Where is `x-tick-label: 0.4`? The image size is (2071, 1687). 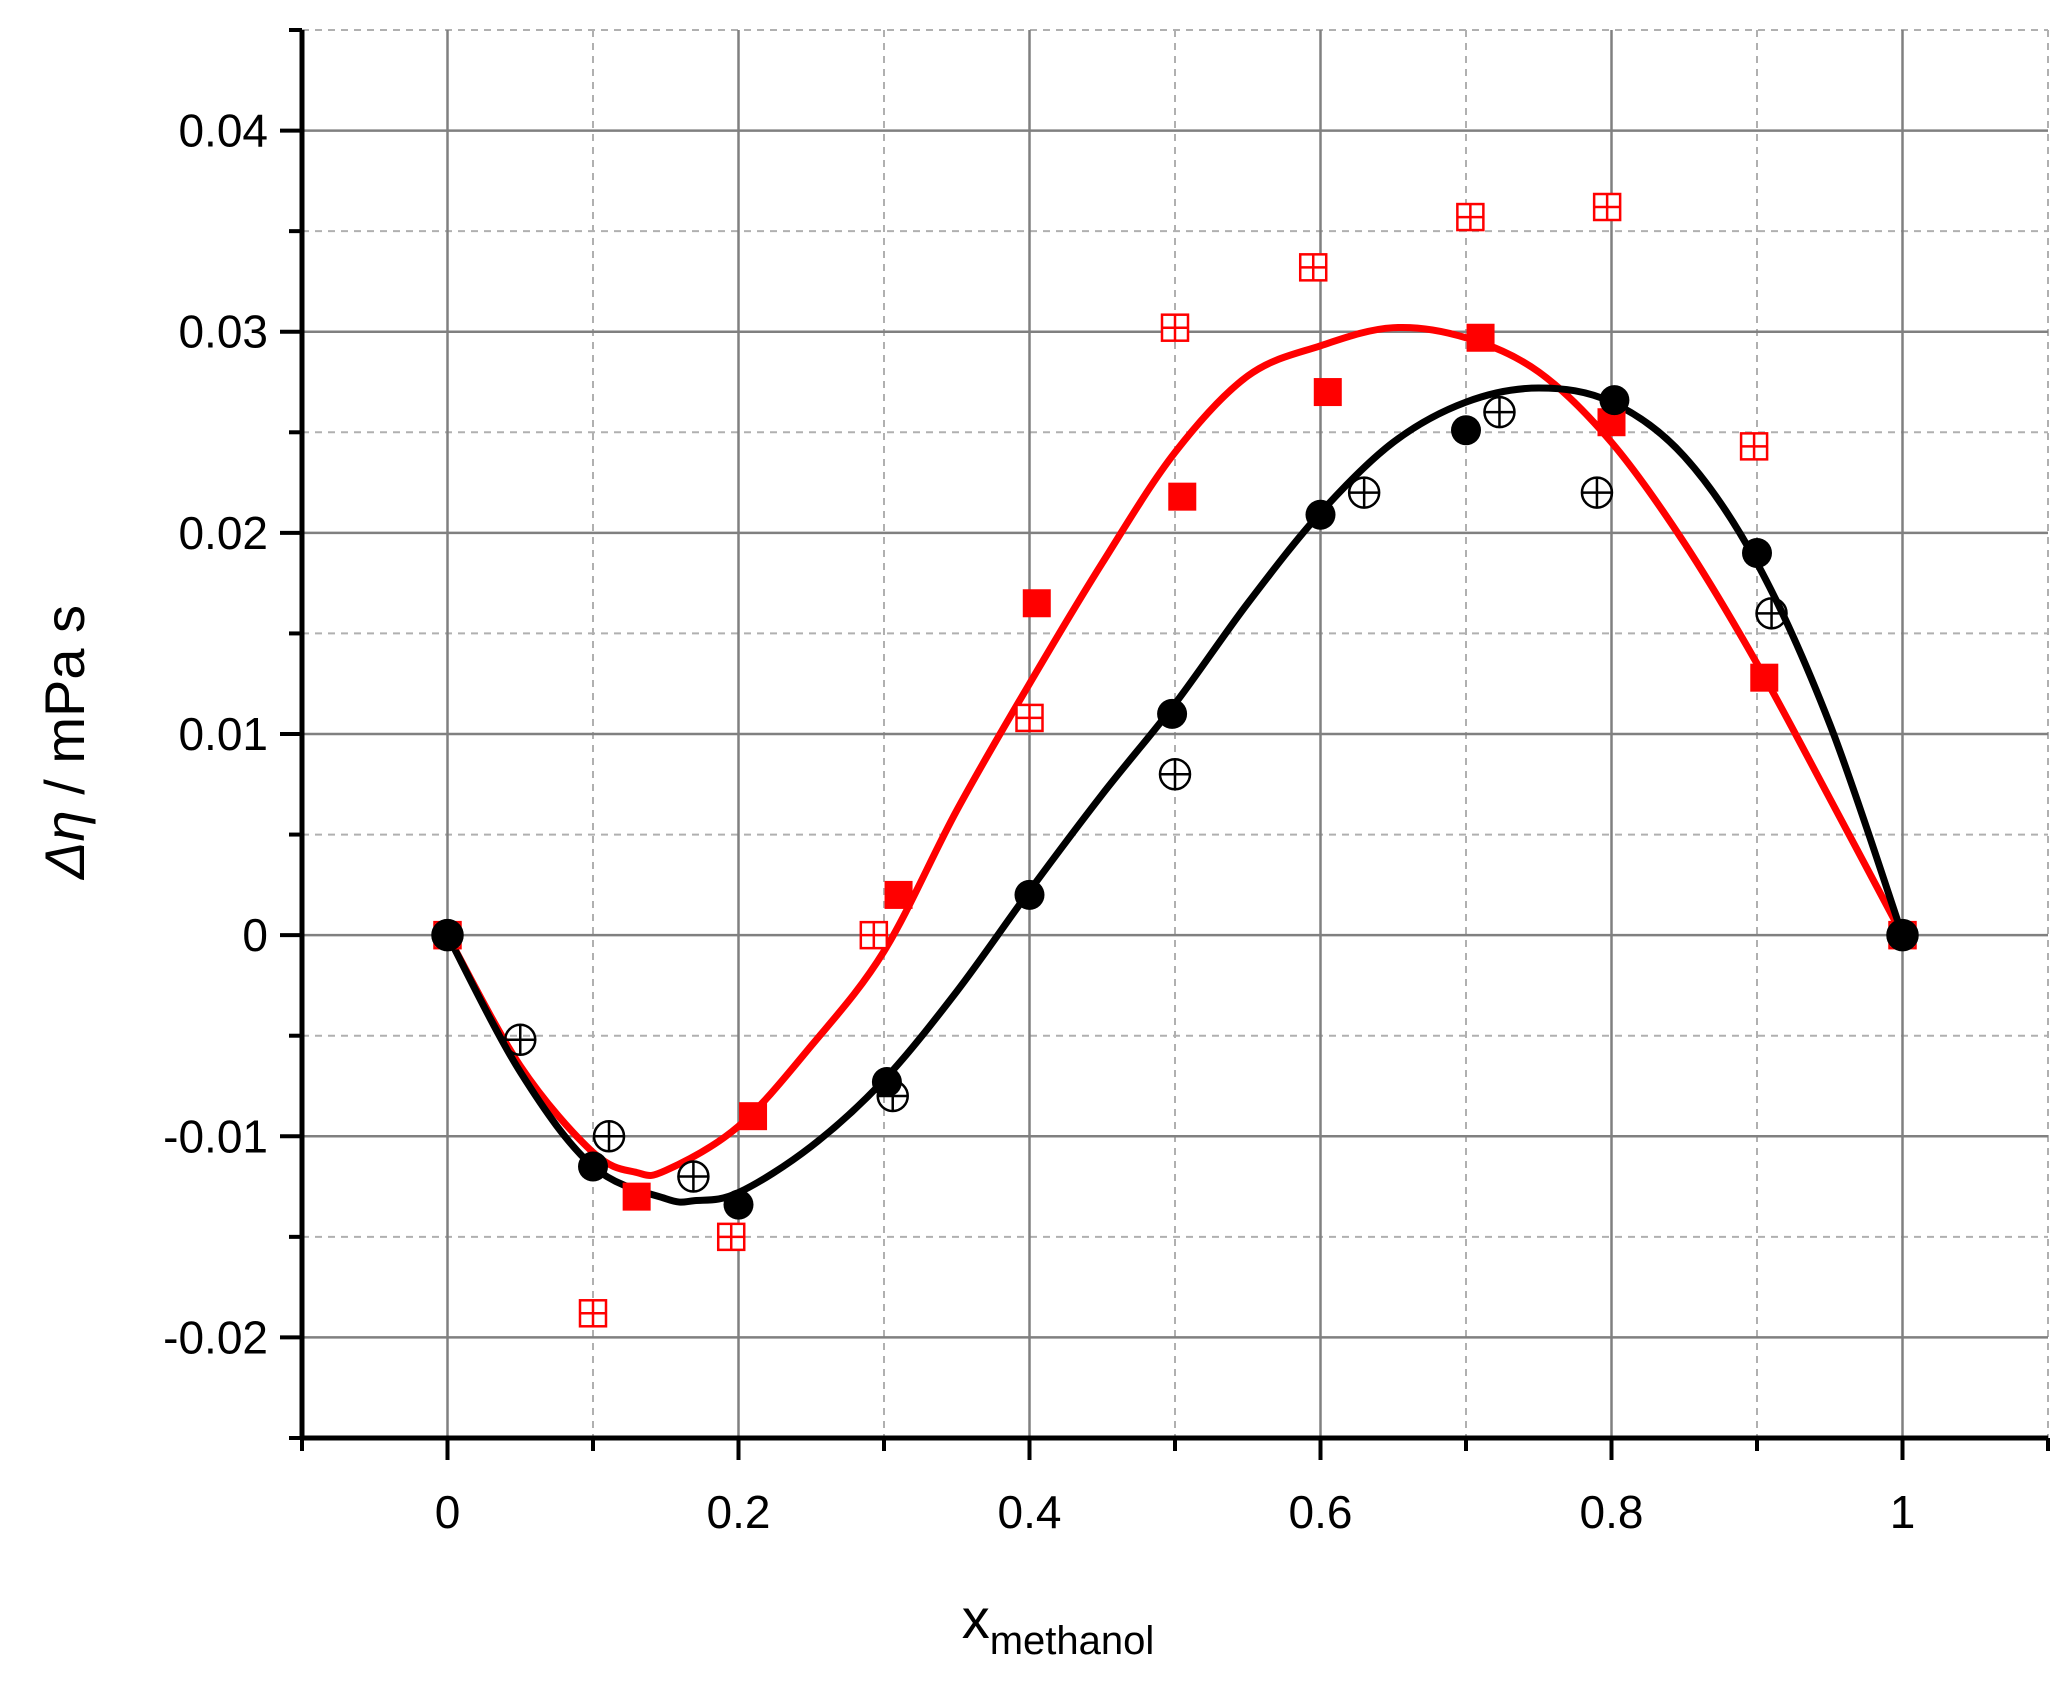 x-tick-label: 0.4 is located at coordinates (1030, 1512).